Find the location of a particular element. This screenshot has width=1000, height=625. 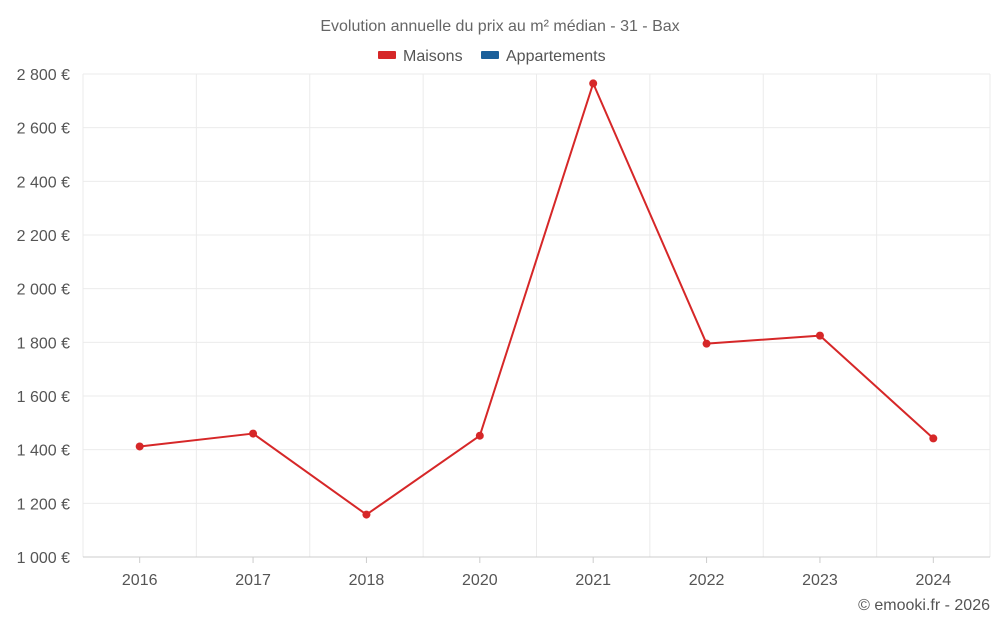

y-tick-label: 2 400 € is located at coordinates (43, 182).